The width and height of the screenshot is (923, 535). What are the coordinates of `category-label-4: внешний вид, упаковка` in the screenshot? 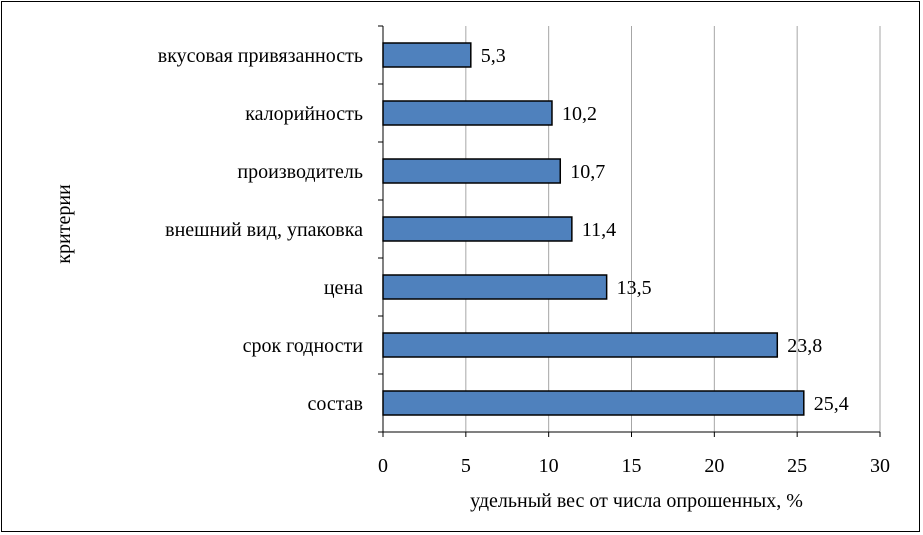 It's located at (264, 230).